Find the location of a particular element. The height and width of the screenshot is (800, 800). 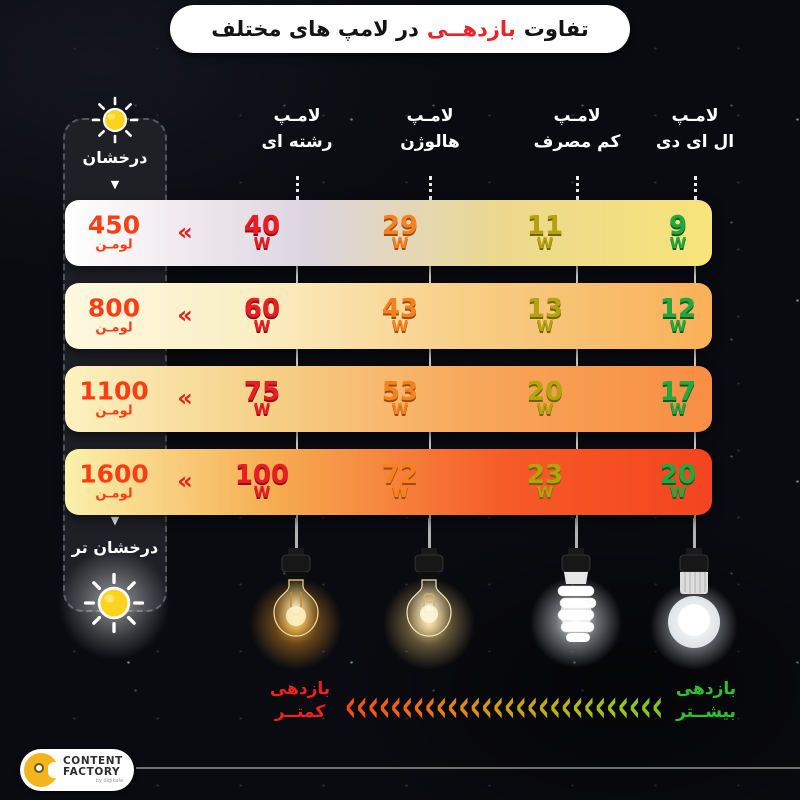

watt-value: 12 W is located at coordinates (678, 315).